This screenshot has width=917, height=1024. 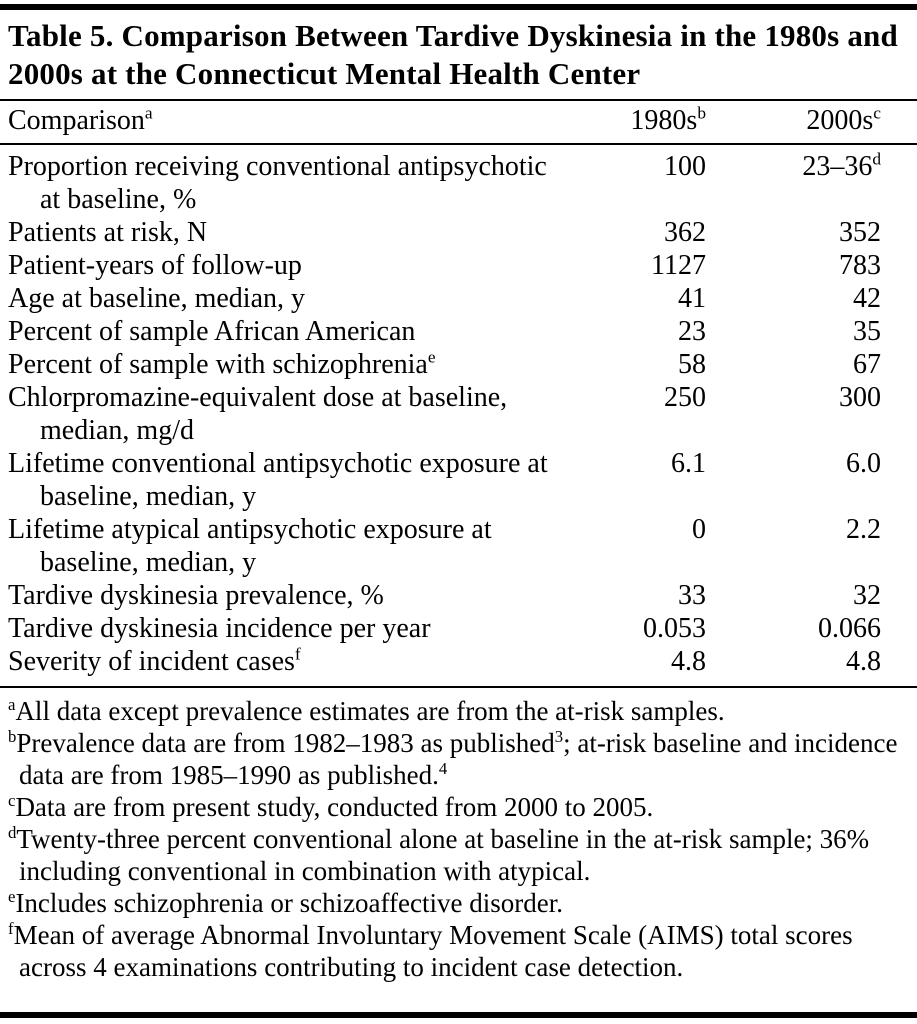 What do you see at coordinates (860, 397) in the screenshot?
I see `row-value-2000s-text: 300` at bounding box center [860, 397].